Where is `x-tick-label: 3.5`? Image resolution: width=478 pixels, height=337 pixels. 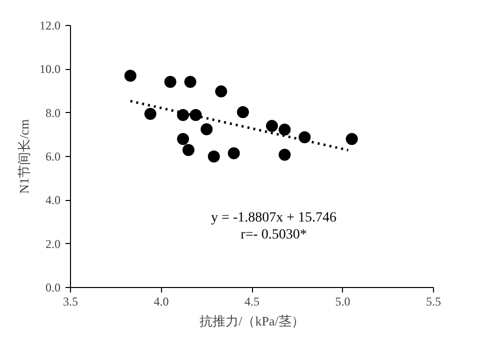
x-tick-label: 3.5 is located at coordinates (70, 301).